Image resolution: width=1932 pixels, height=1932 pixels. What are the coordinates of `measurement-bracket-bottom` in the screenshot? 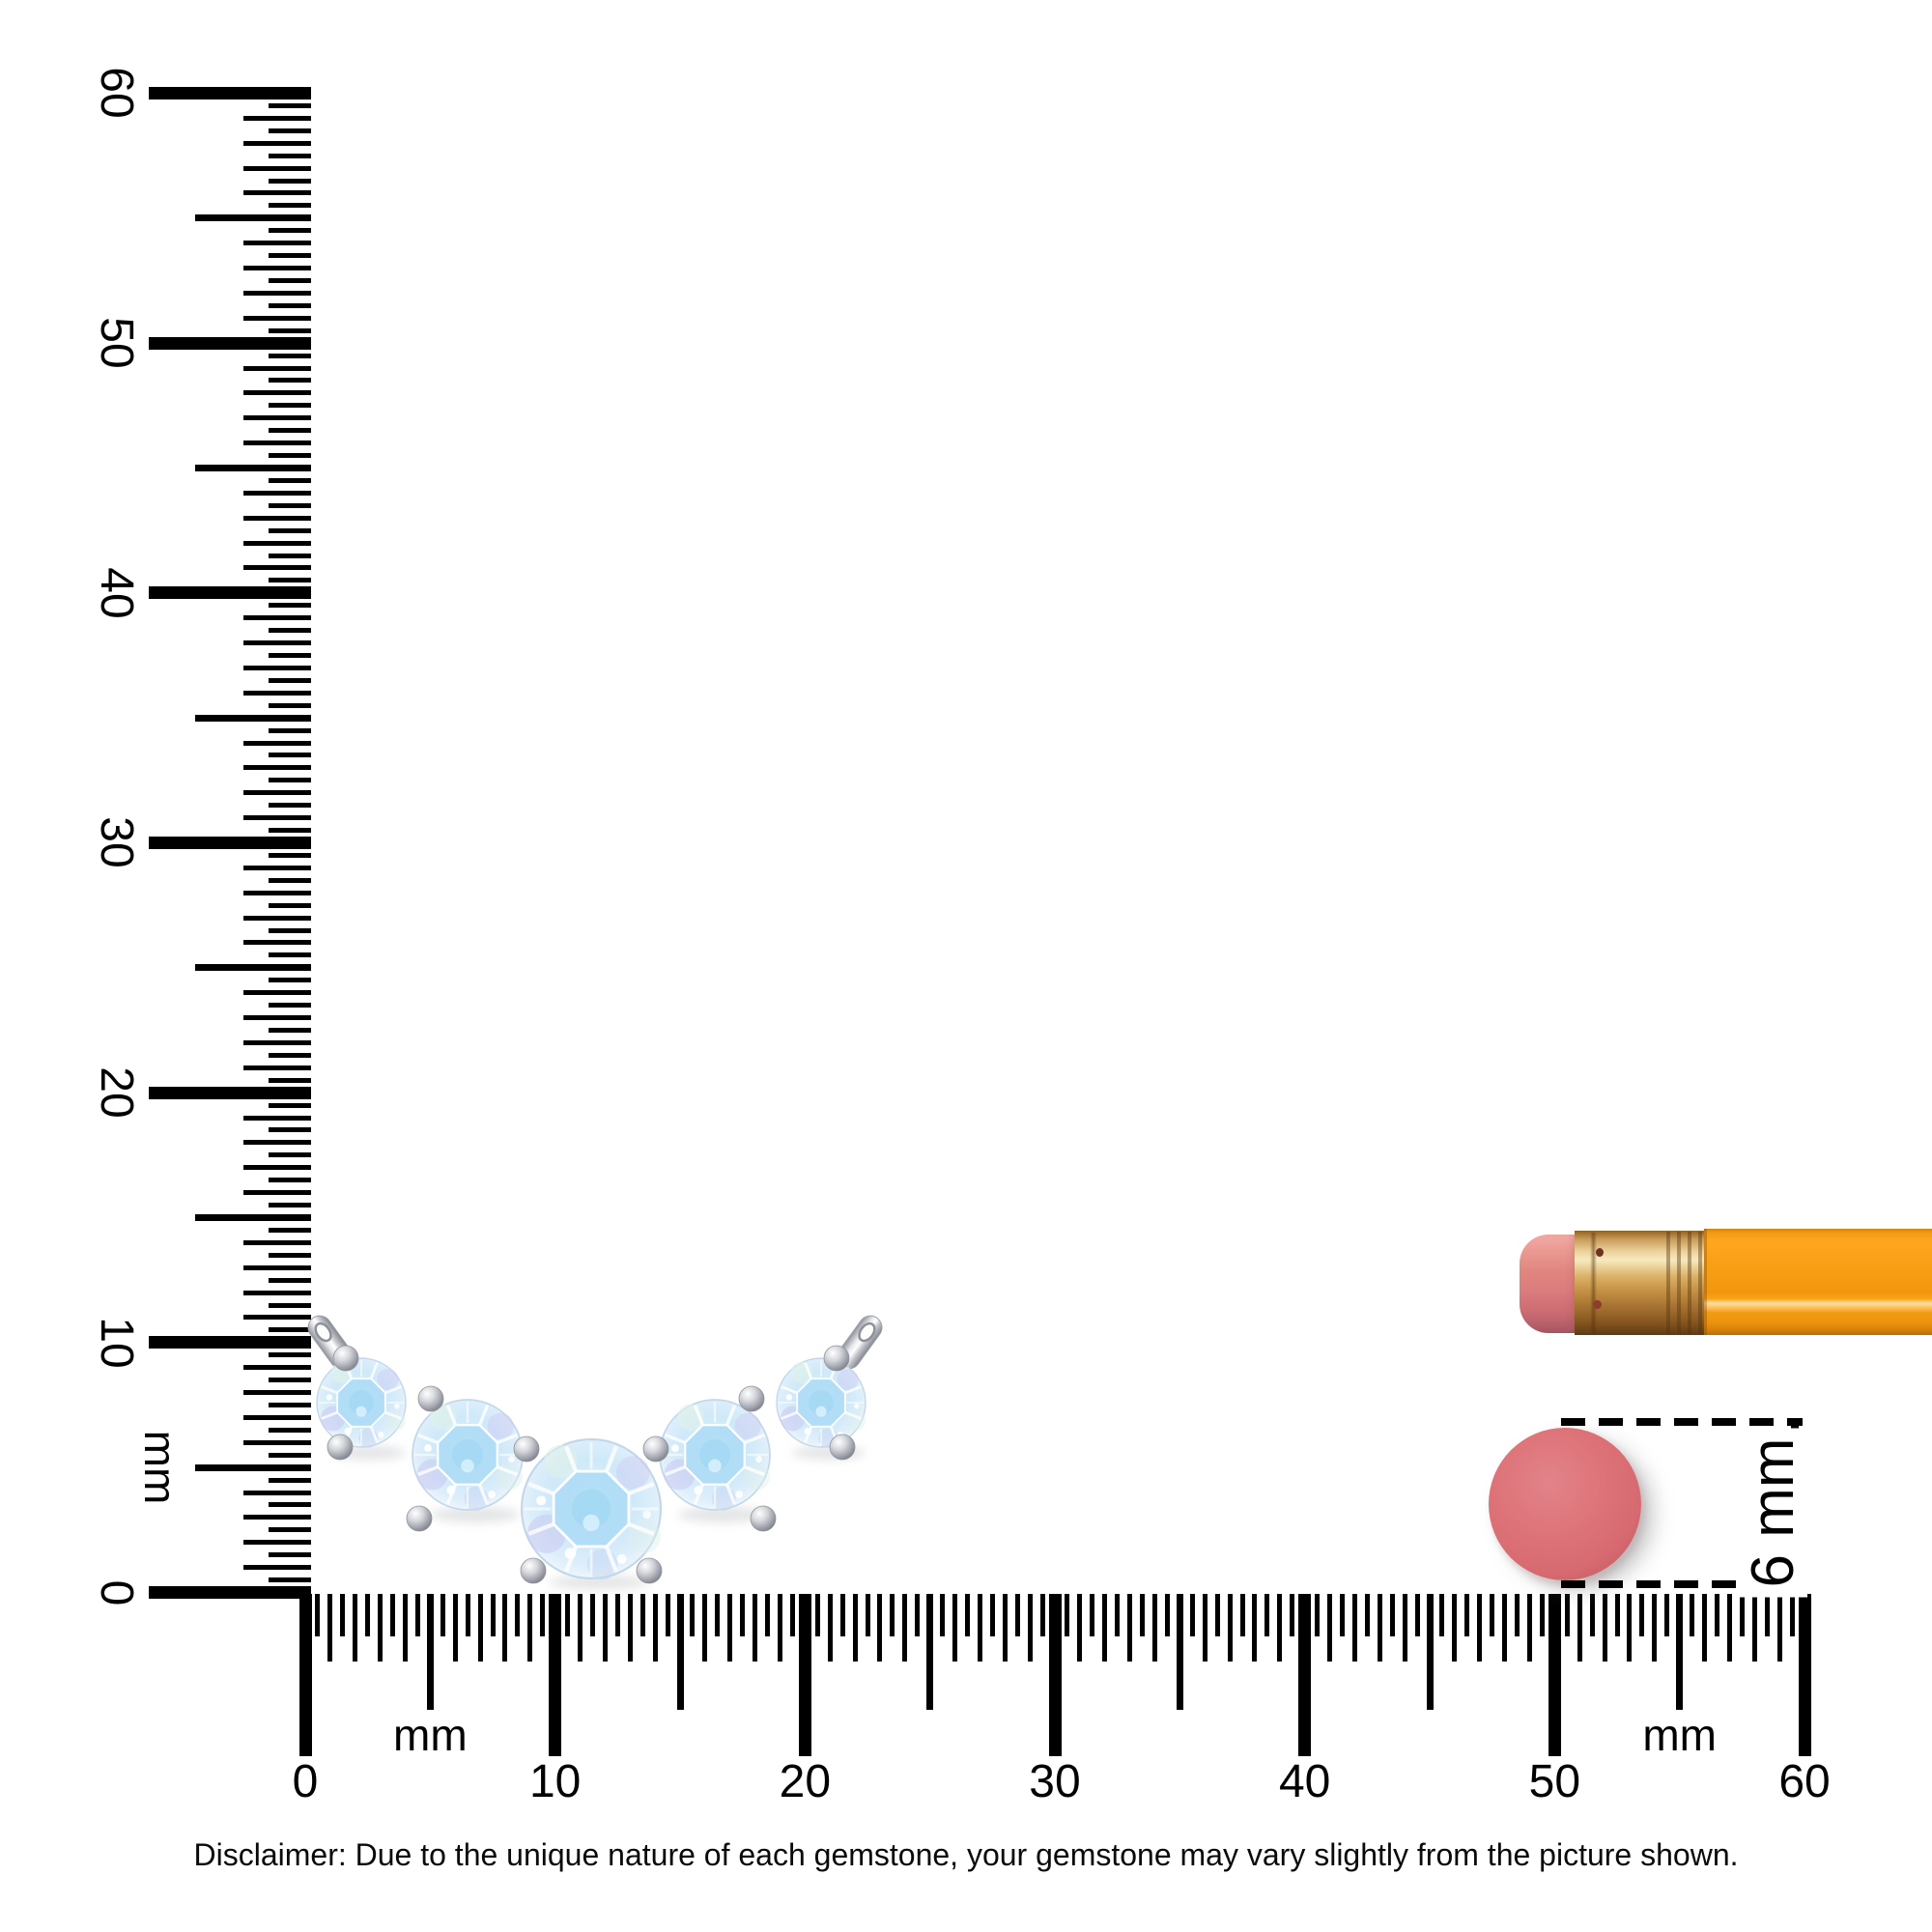 It's located at (1682, 1584).